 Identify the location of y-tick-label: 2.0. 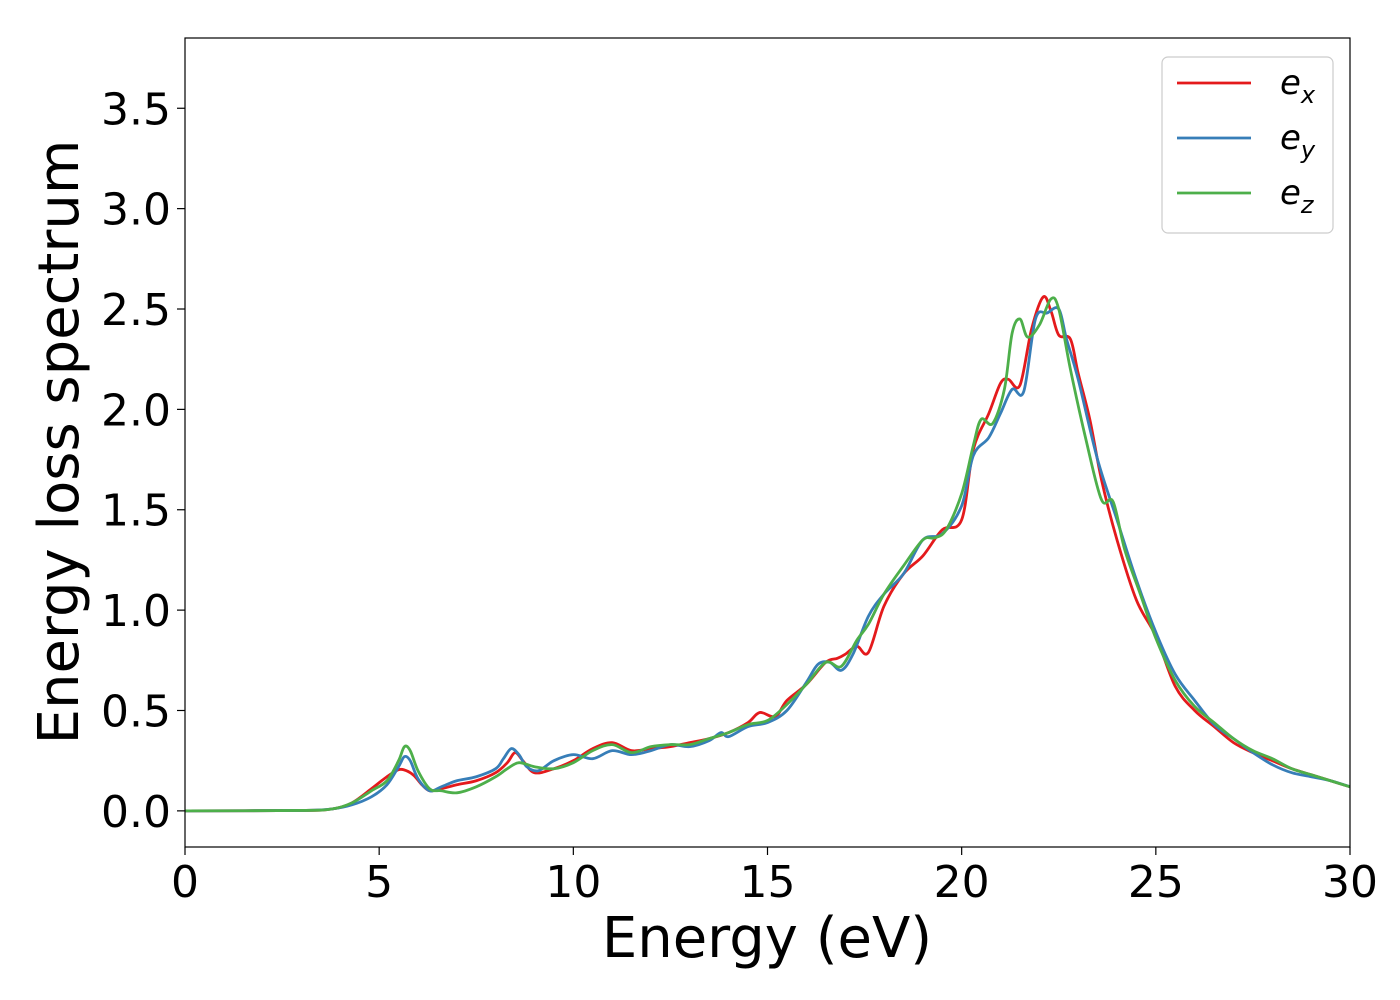
(136, 410).